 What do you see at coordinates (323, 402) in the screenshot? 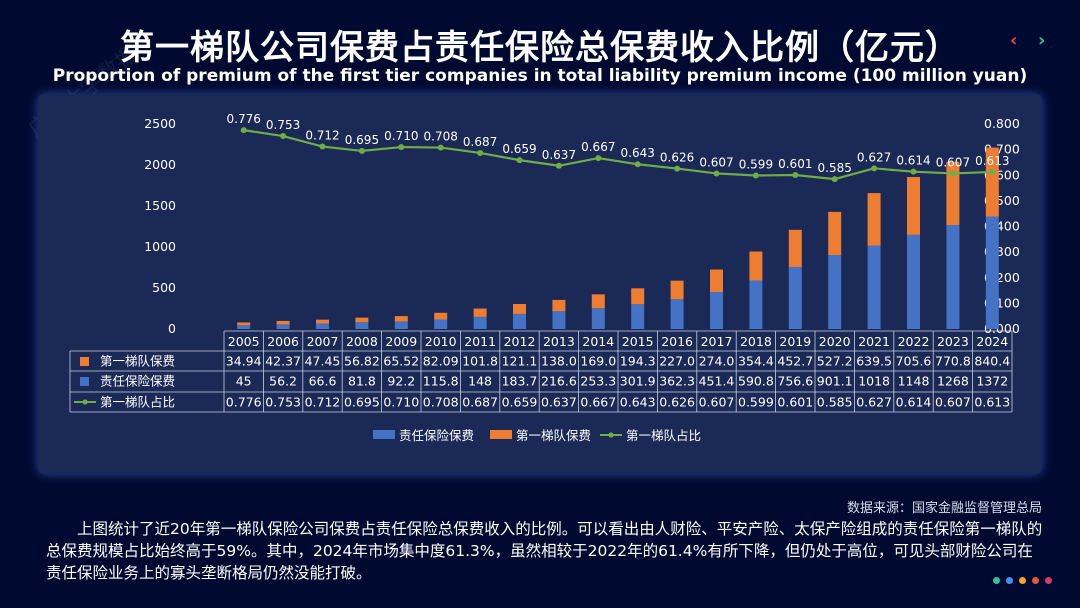
I see `table-cell: 0.712` at bounding box center [323, 402].